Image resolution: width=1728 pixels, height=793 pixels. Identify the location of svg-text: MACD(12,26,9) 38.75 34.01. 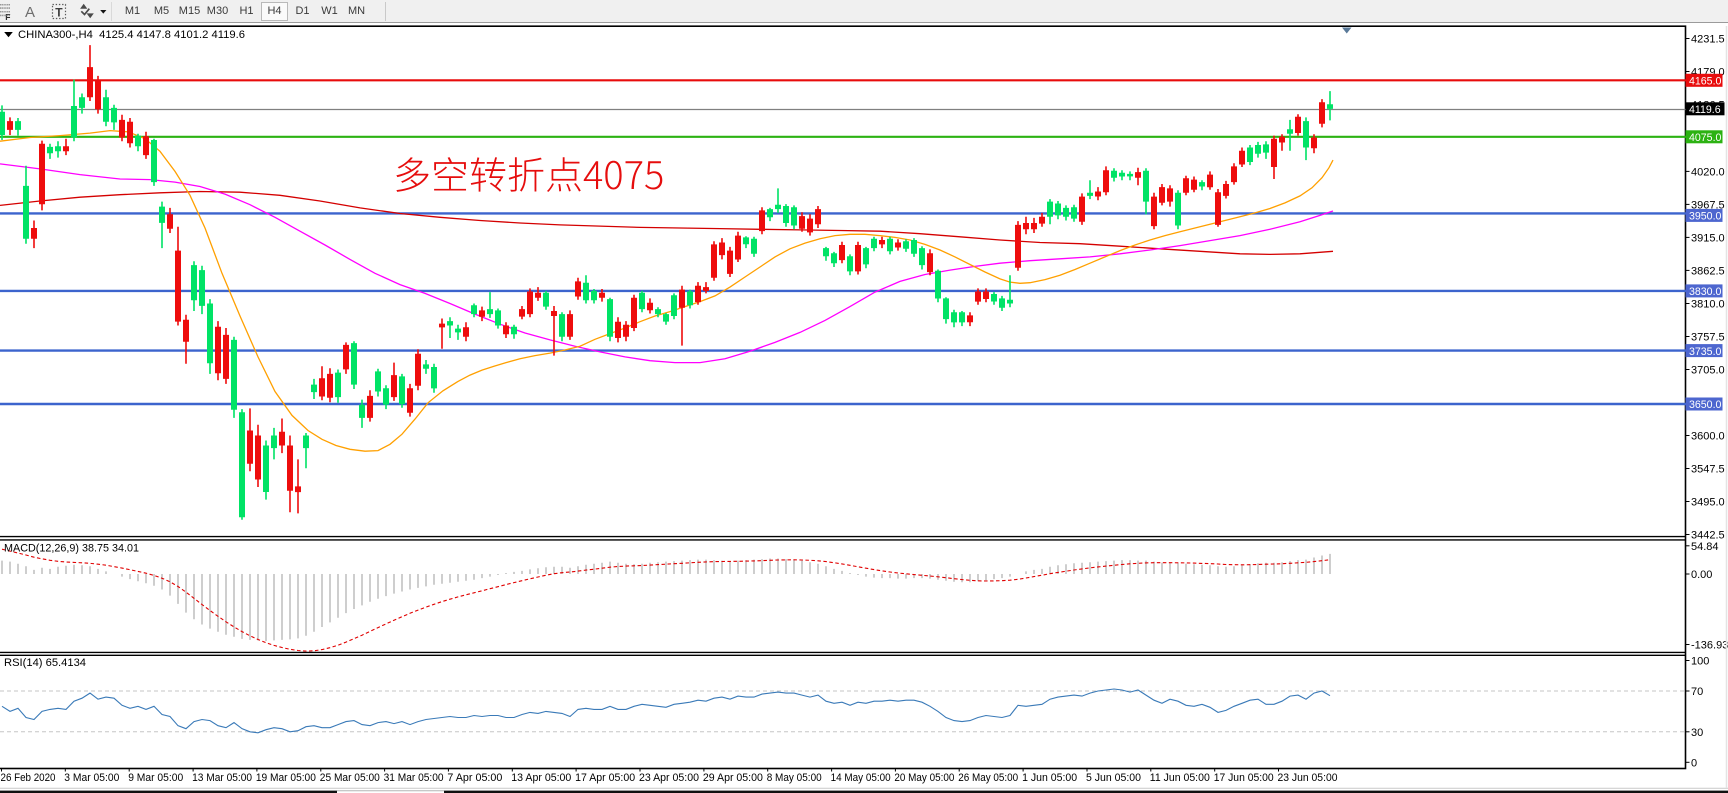
(71, 549).